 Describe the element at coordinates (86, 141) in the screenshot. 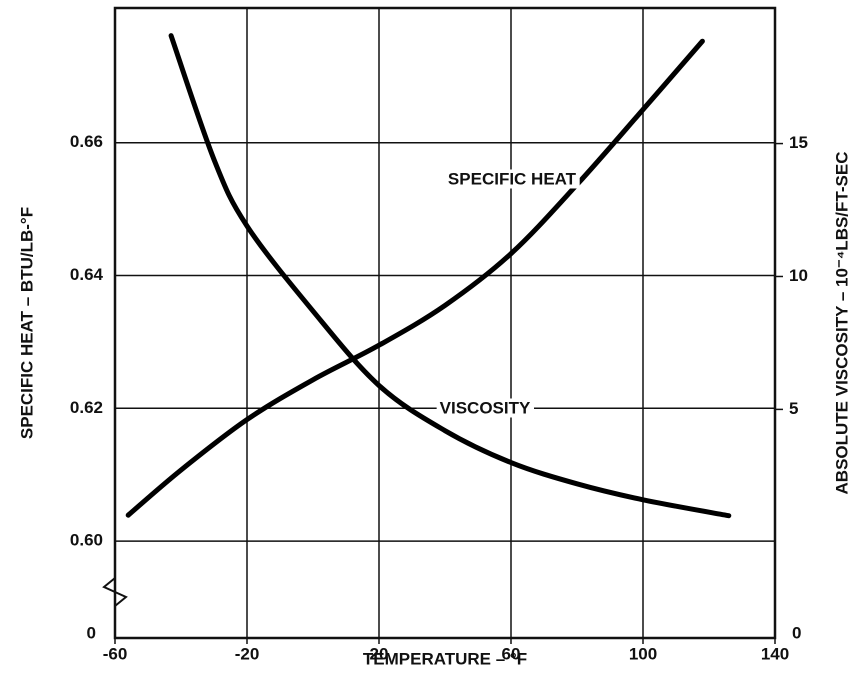

I see `y-tick-label: 0.66` at that location.